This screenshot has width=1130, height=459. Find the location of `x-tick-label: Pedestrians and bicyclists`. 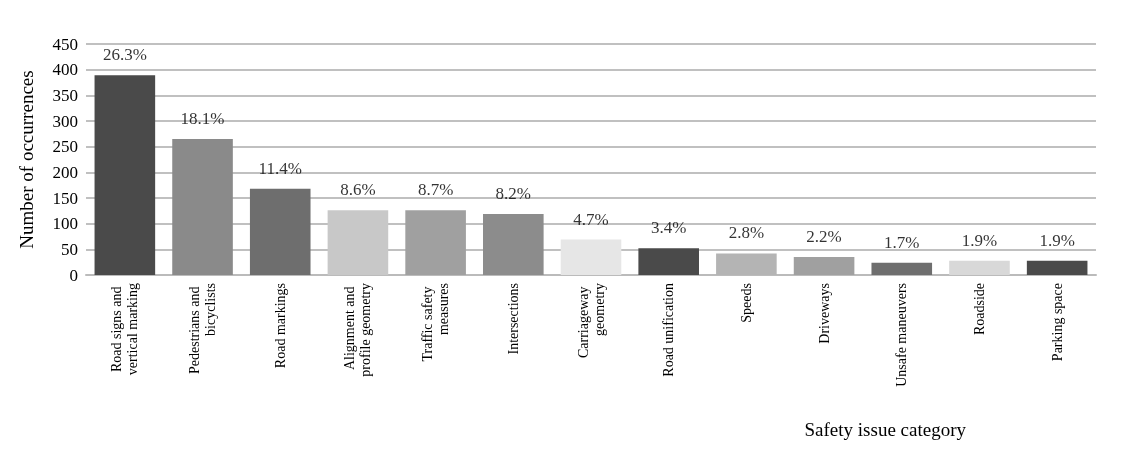

x-tick-label: Pedestrians and bicyclists is located at coordinates (203, 328).